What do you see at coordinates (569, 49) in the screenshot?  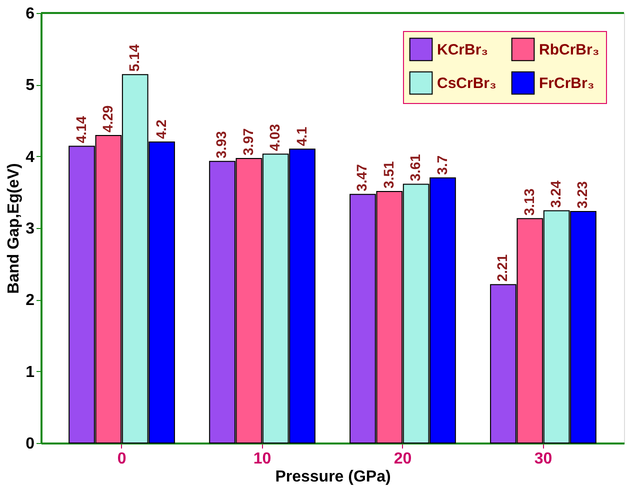 I see `legend-label: RbCrBr₃` at bounding box center [569, 49].